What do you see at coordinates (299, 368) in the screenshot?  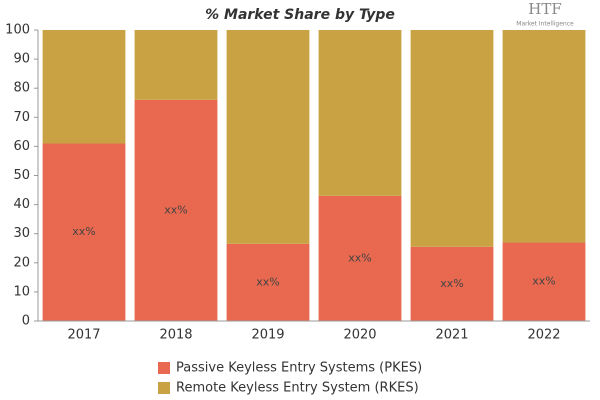 I see `legend-label: Passive Keyless Entry Systems (PKES)` at bounding box center [299, 368].